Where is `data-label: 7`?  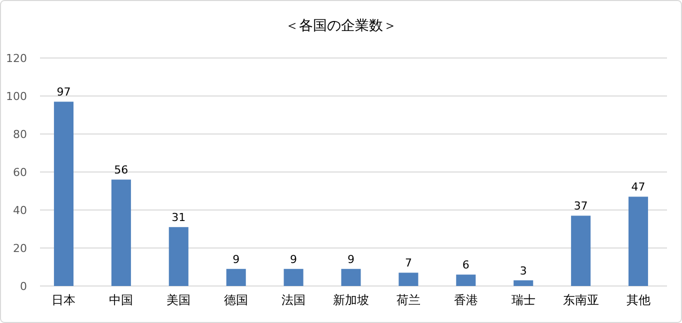
data-label: 7 is located at coordinates (408, 263).